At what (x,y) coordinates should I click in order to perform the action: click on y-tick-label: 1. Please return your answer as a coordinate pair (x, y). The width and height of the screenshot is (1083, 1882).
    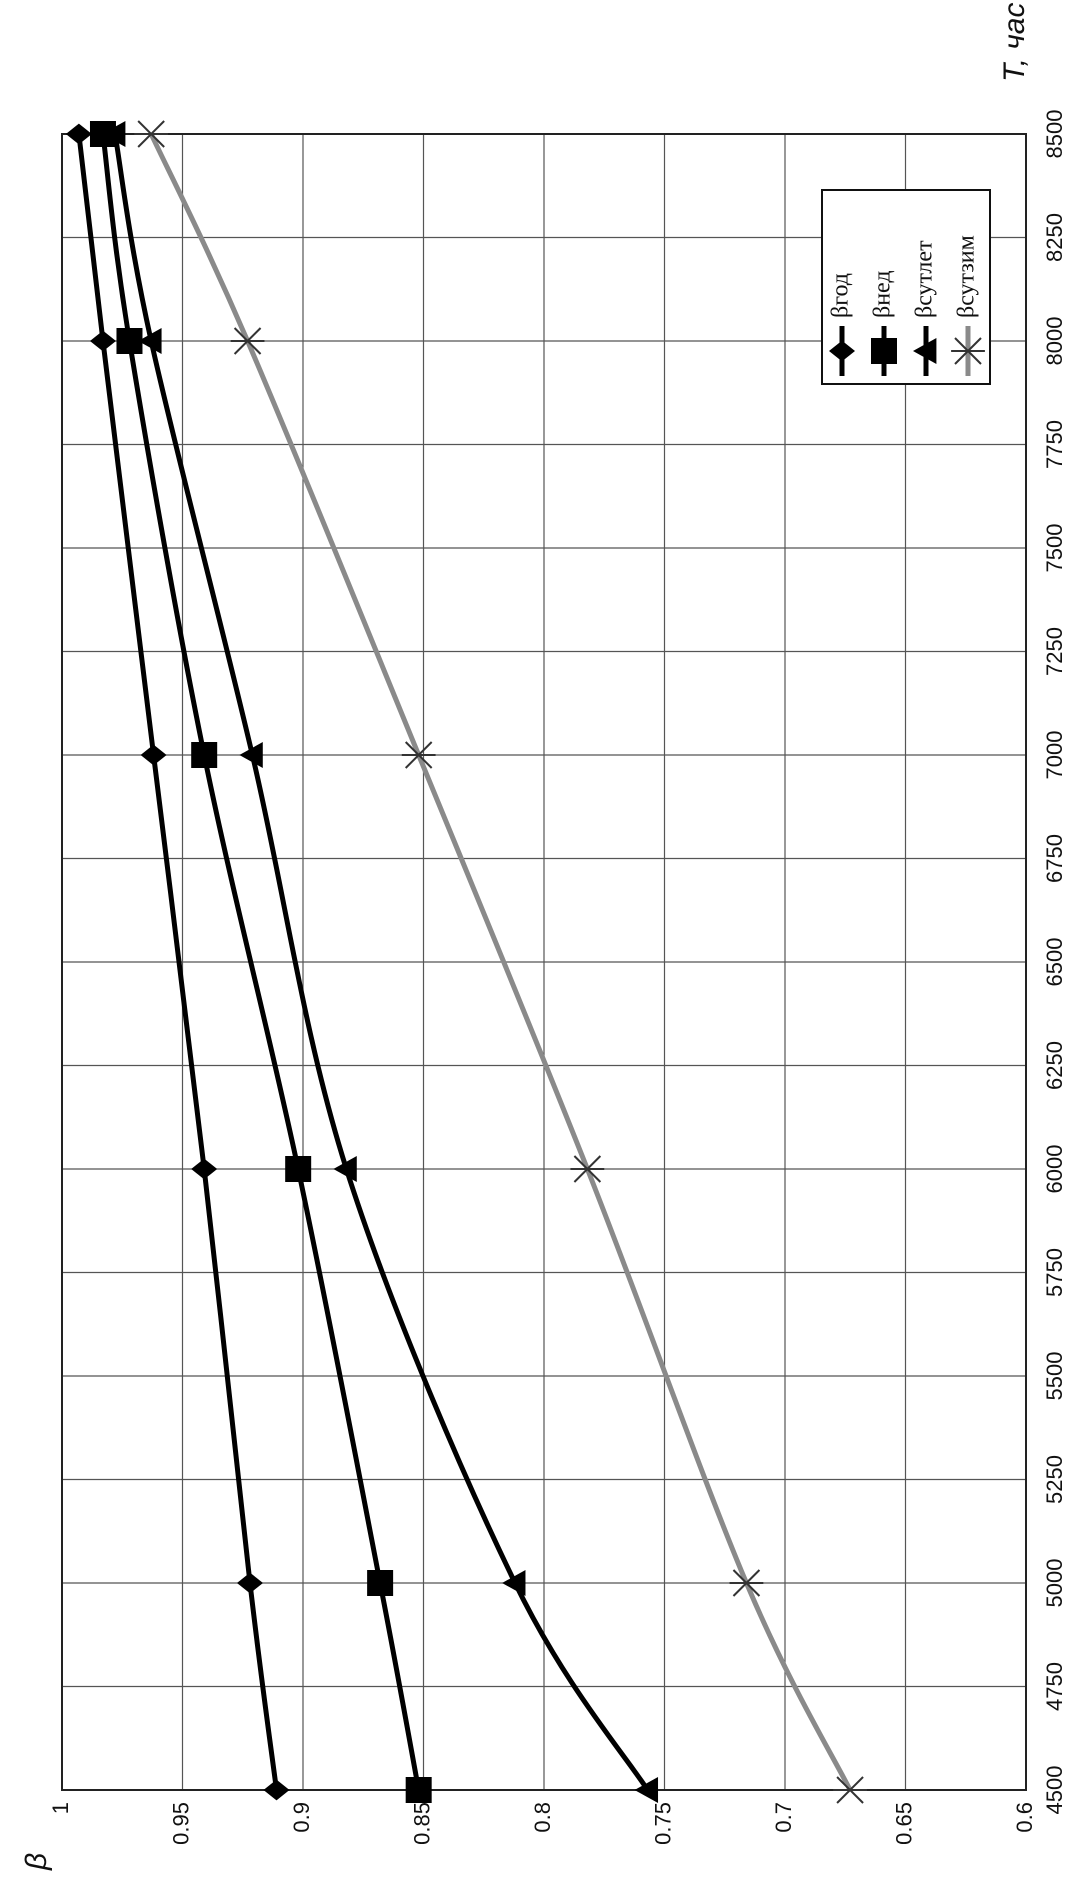
    Looking at the image, I should click on (60, 1808).